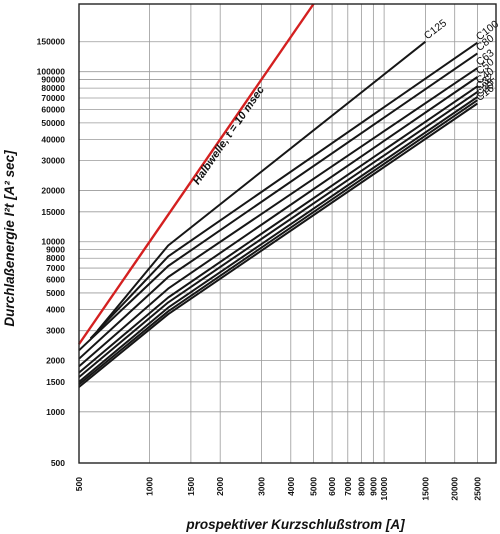  Describe the element at coordinates (55, 309) in the screenshot. I see `y-tick-label: 4000` at that location.